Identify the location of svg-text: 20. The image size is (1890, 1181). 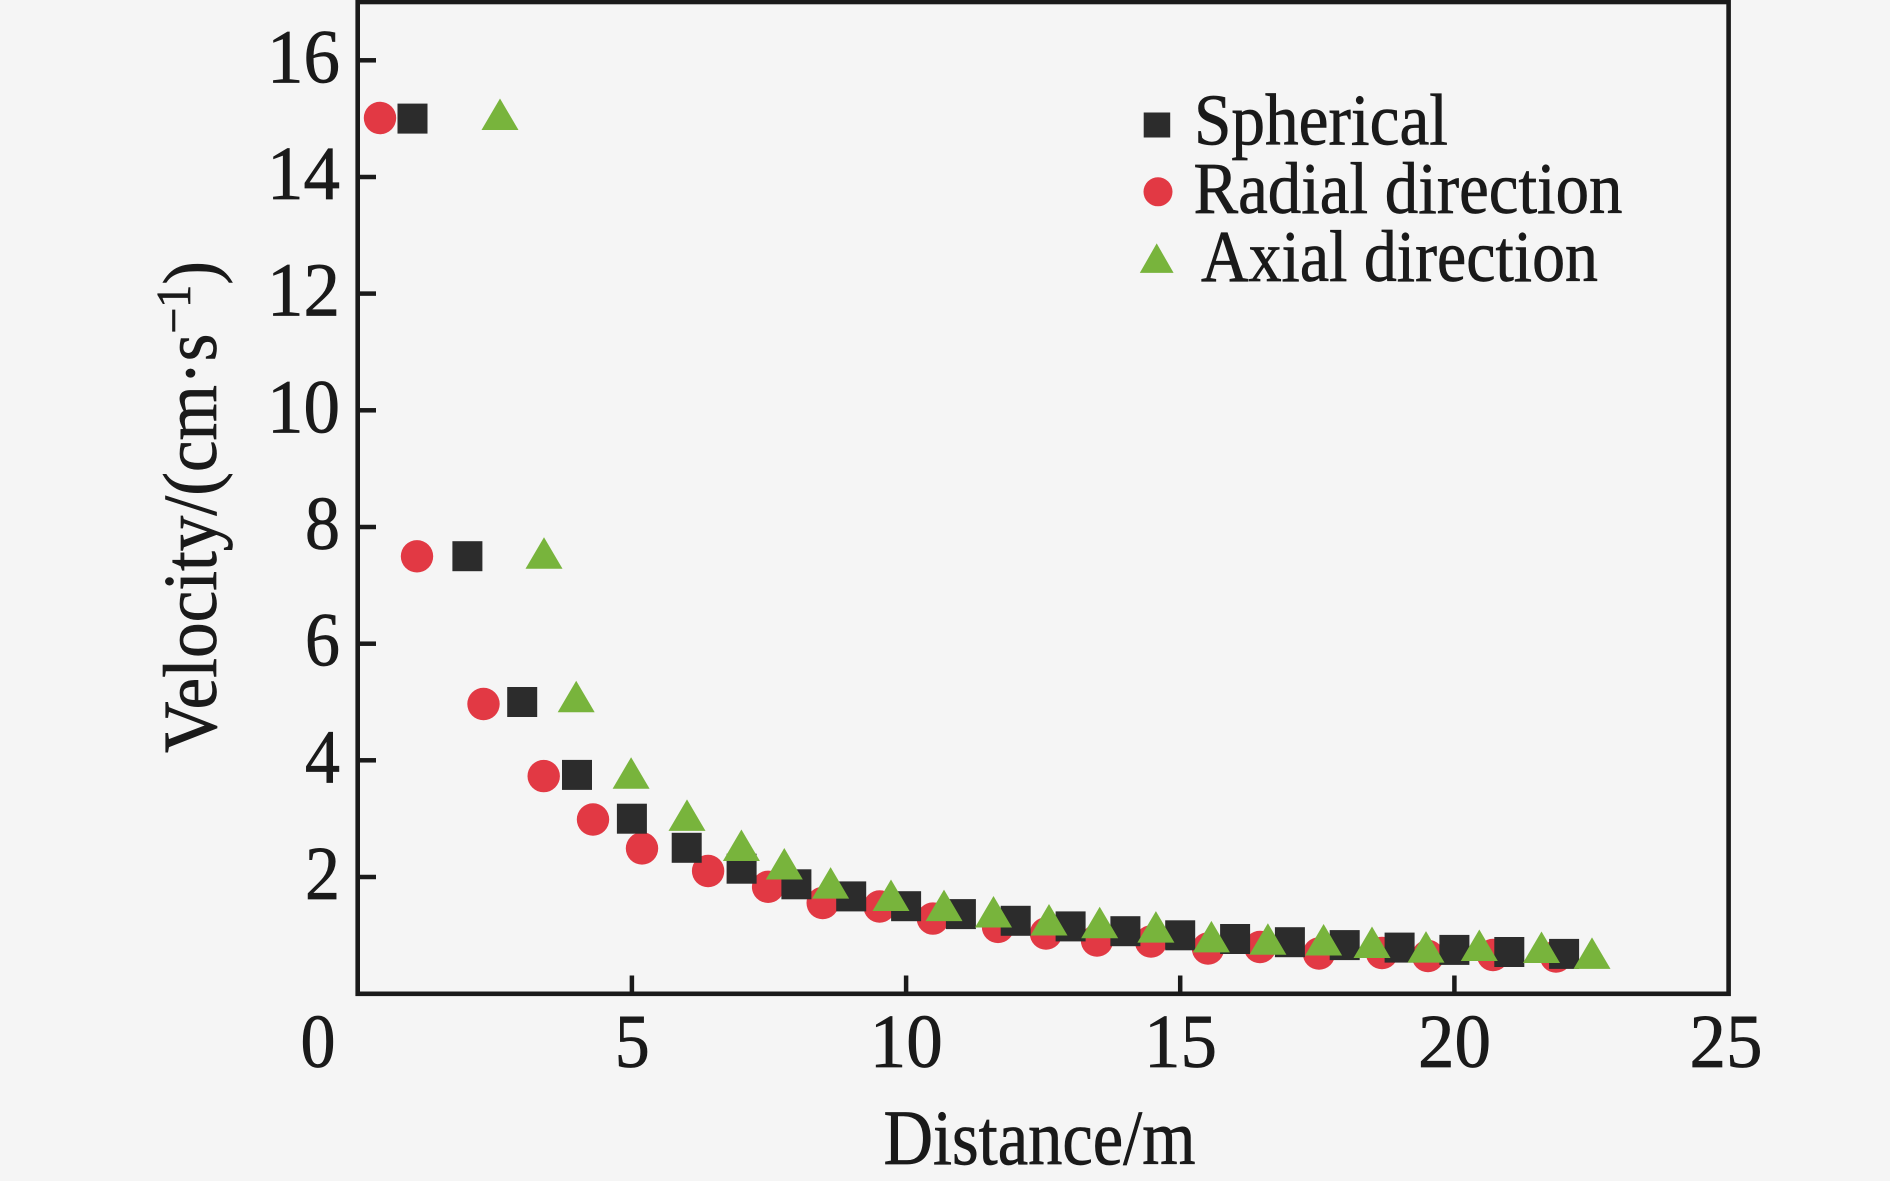
(1454, 1042).